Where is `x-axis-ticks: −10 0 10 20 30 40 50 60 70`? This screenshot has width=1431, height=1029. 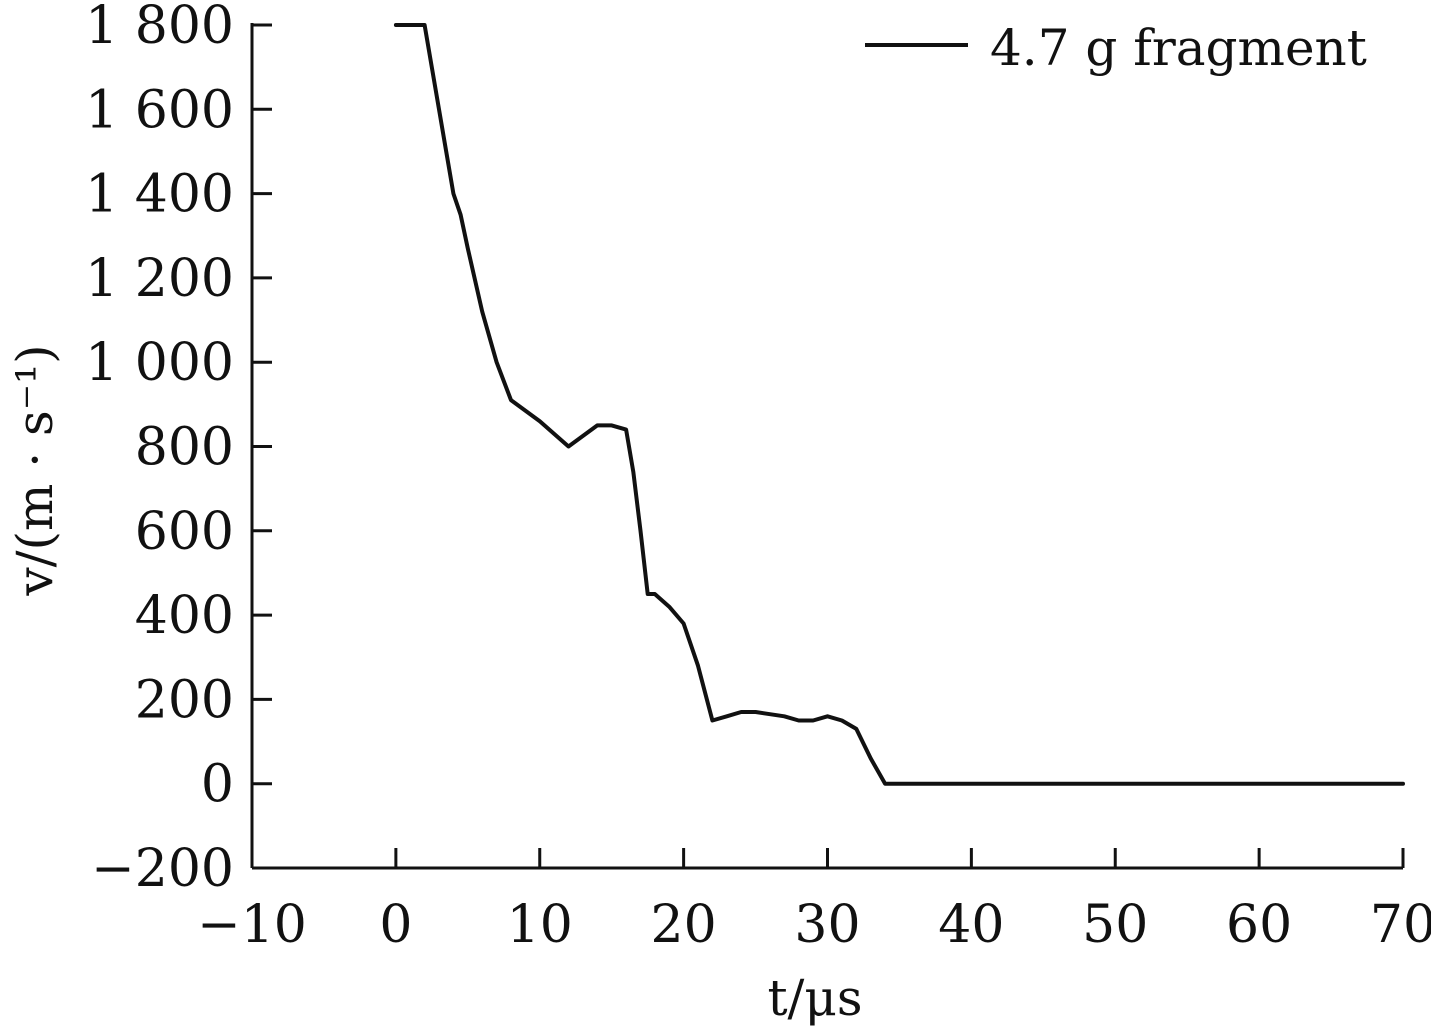 x-axis-ticks: −10 0 10 20 30 40 50 60 70 is located at coordinates (814, 901).